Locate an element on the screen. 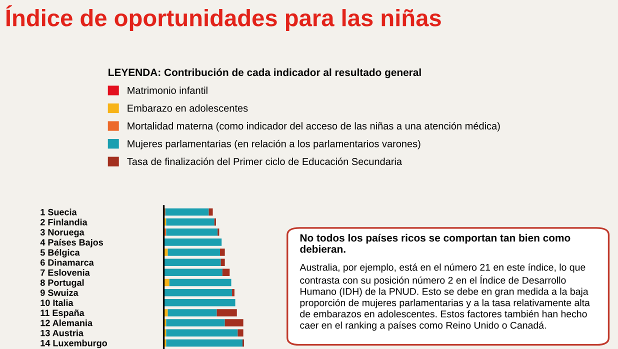 This screenshot has width=618, height=349. y-tick-label: 11 España is located at coordinates (62, 313).